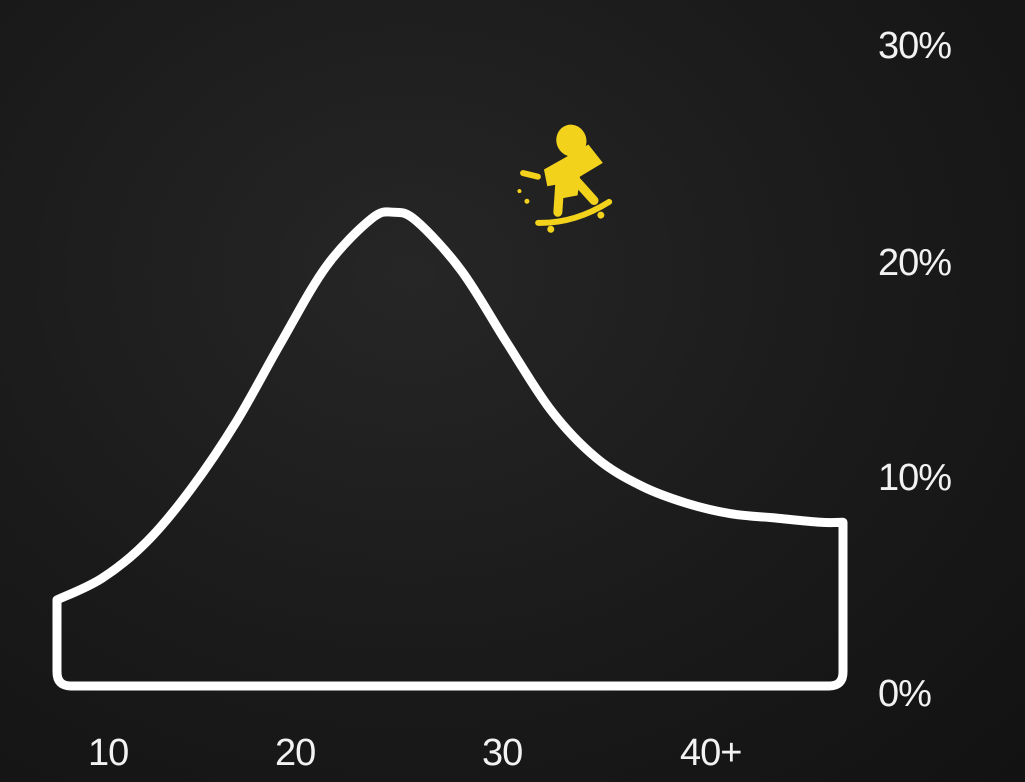  I want to click on x-tick-label: 30, so click(502, 753).